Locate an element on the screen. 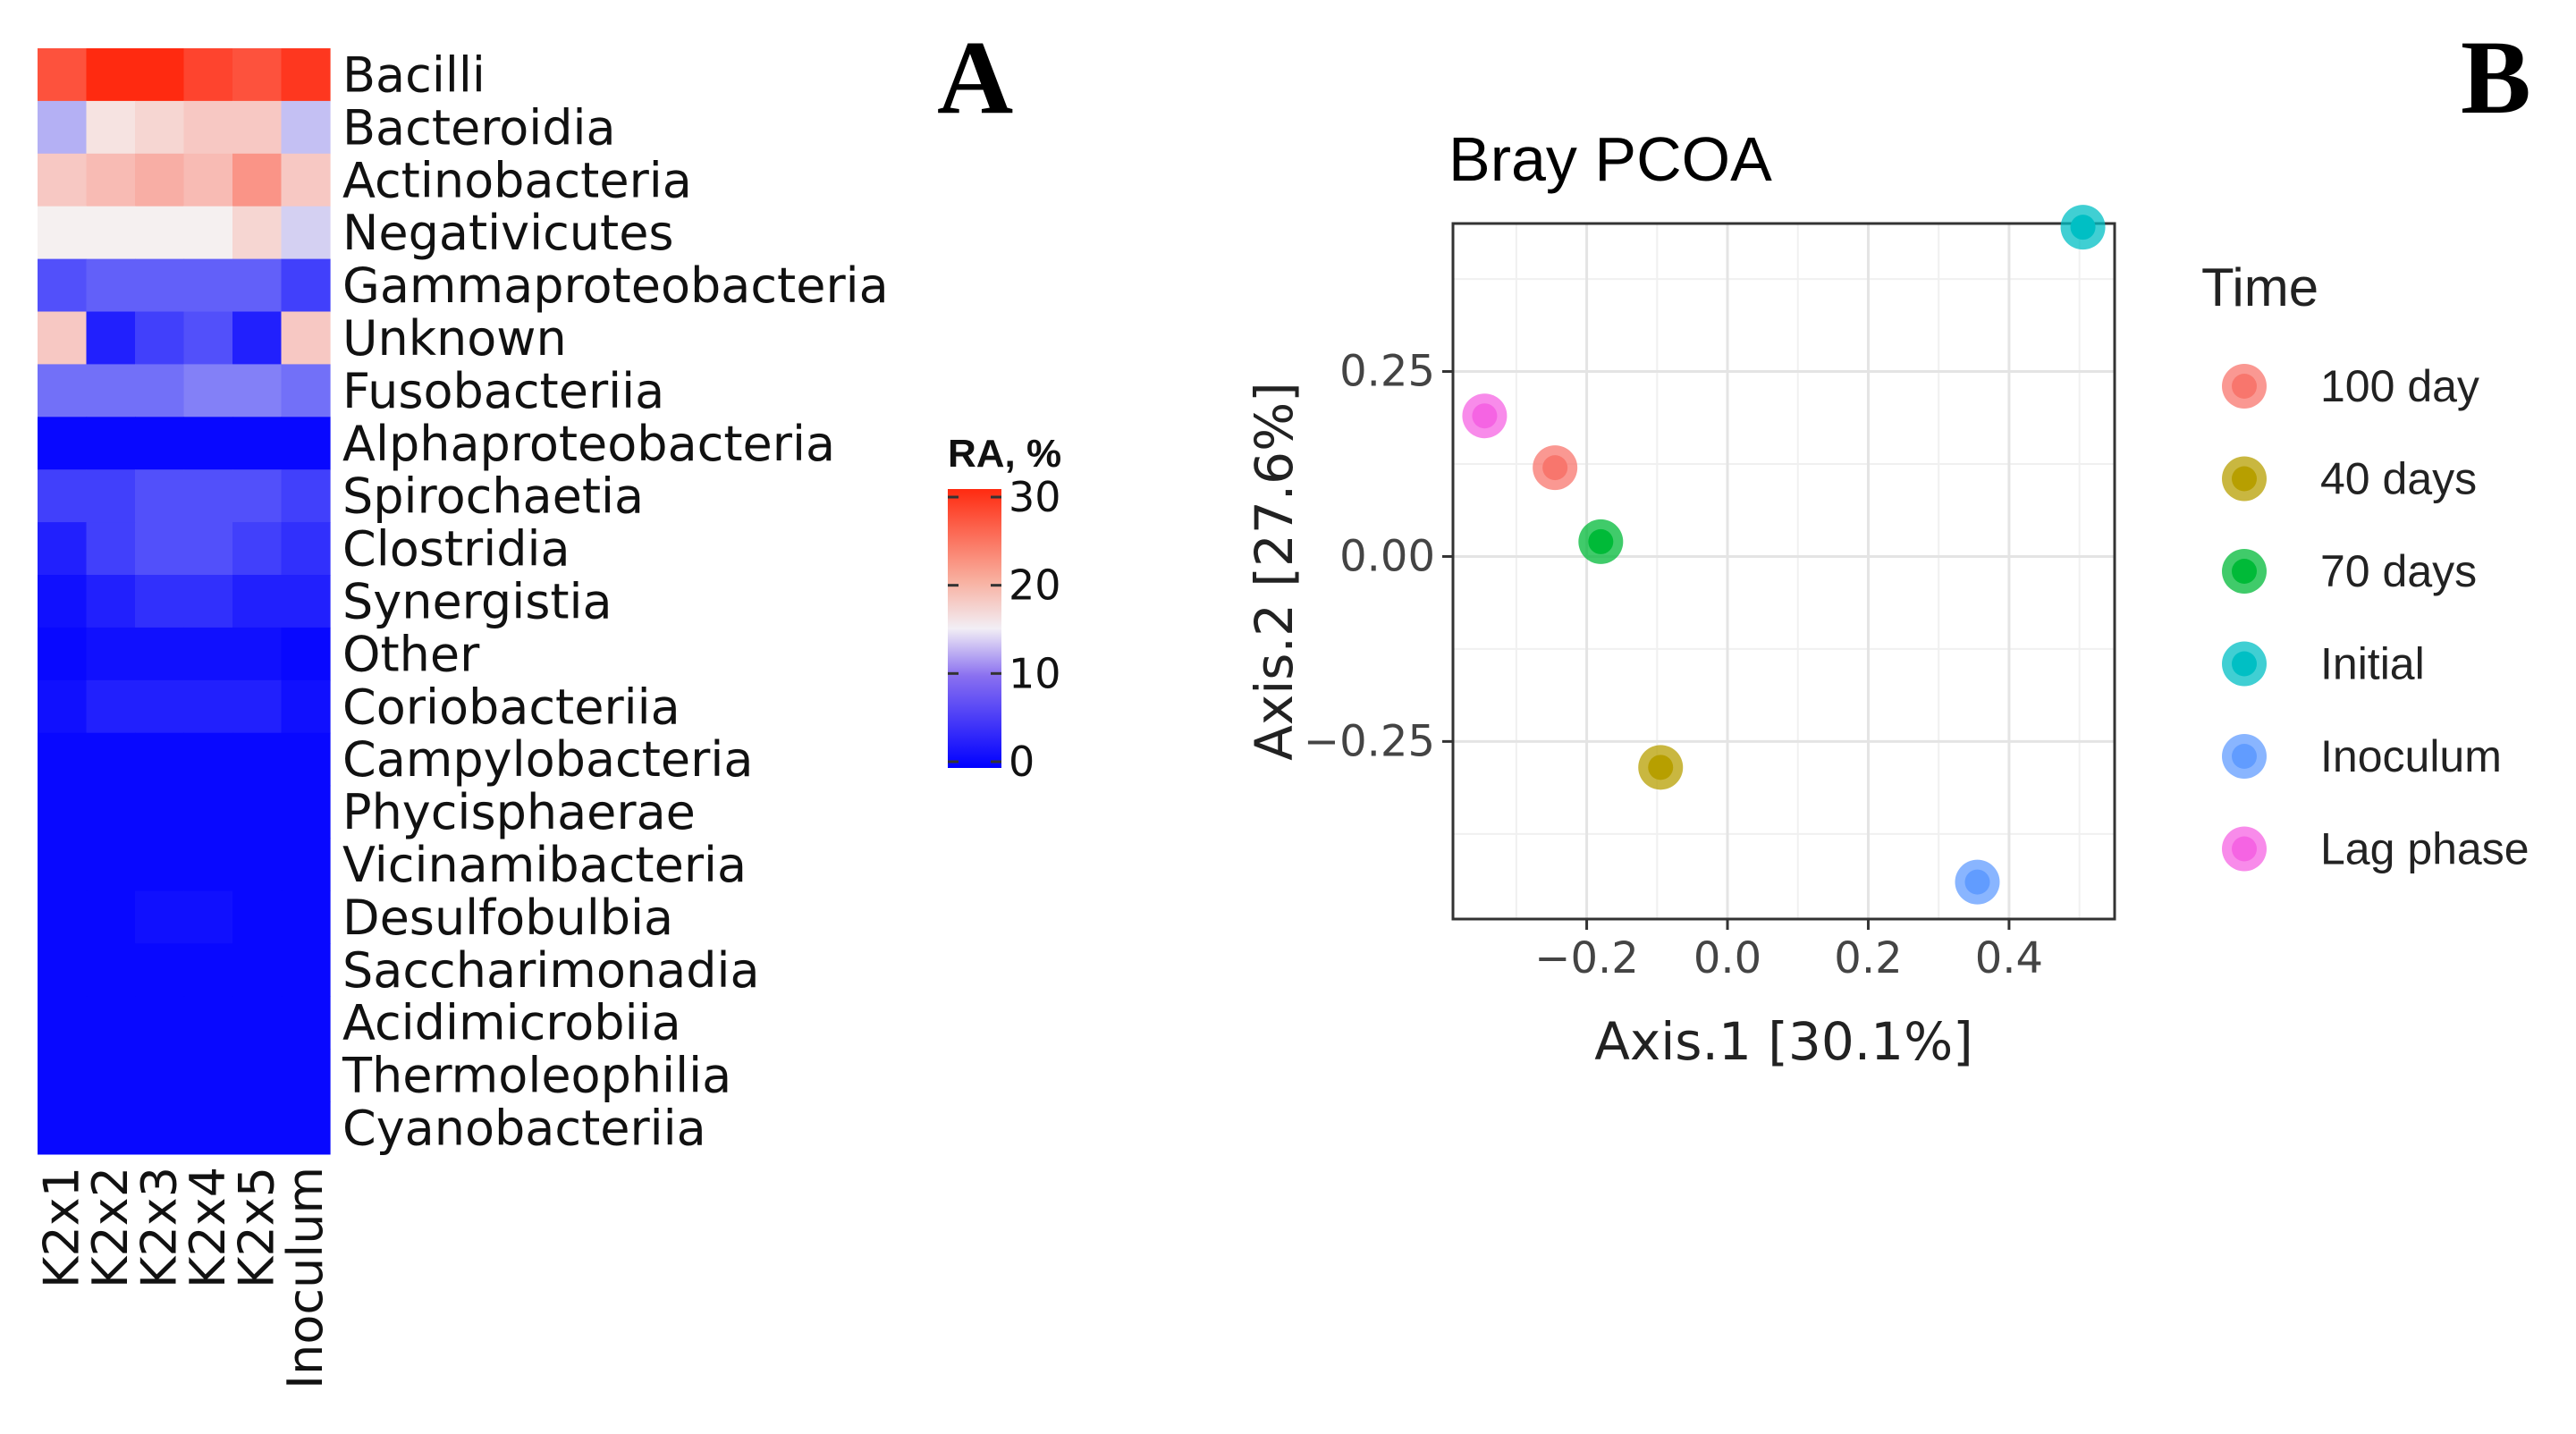 This screenshot has height=1434, width=2576. colorbar-title: RA, % is located at coordinates (1004, 454).